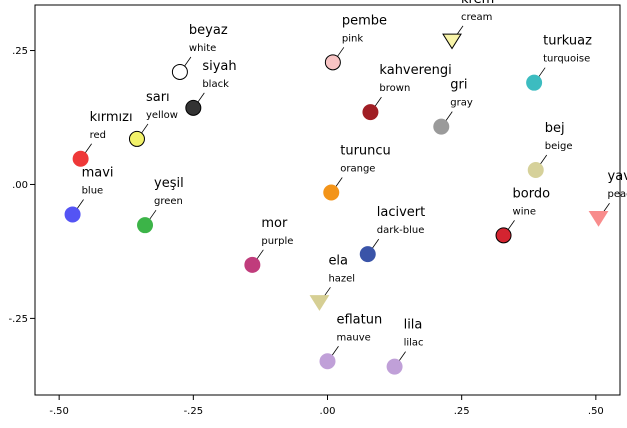 This screenshot has width=627, height=428. I want to click on point-hazel: ela hazel, so click(332, 282).